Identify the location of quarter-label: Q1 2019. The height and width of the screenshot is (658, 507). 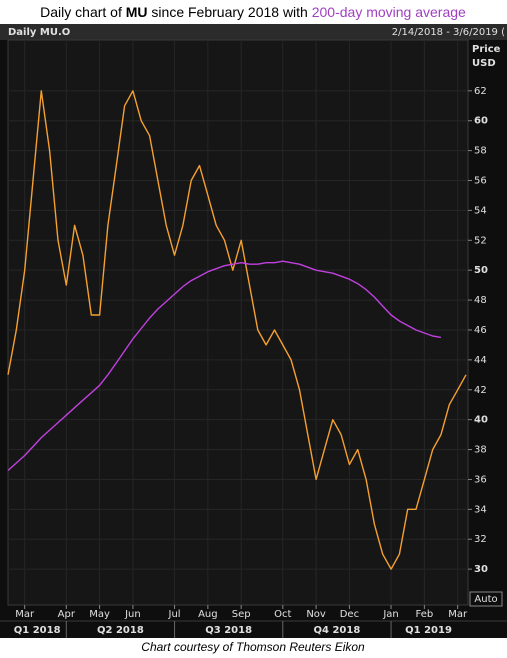
(428, 630).